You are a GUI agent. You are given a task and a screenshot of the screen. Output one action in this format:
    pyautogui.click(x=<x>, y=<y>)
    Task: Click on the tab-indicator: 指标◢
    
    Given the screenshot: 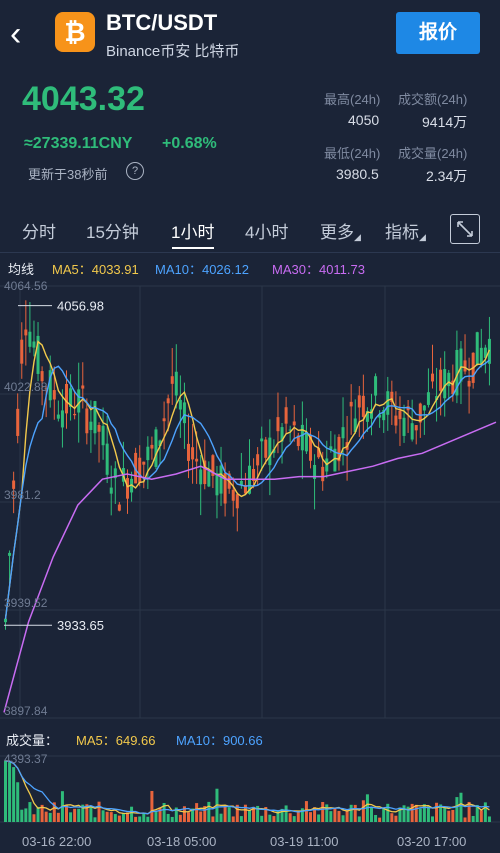 What is the action you would take?
    pyautogui.click(x=405, y=230)
    